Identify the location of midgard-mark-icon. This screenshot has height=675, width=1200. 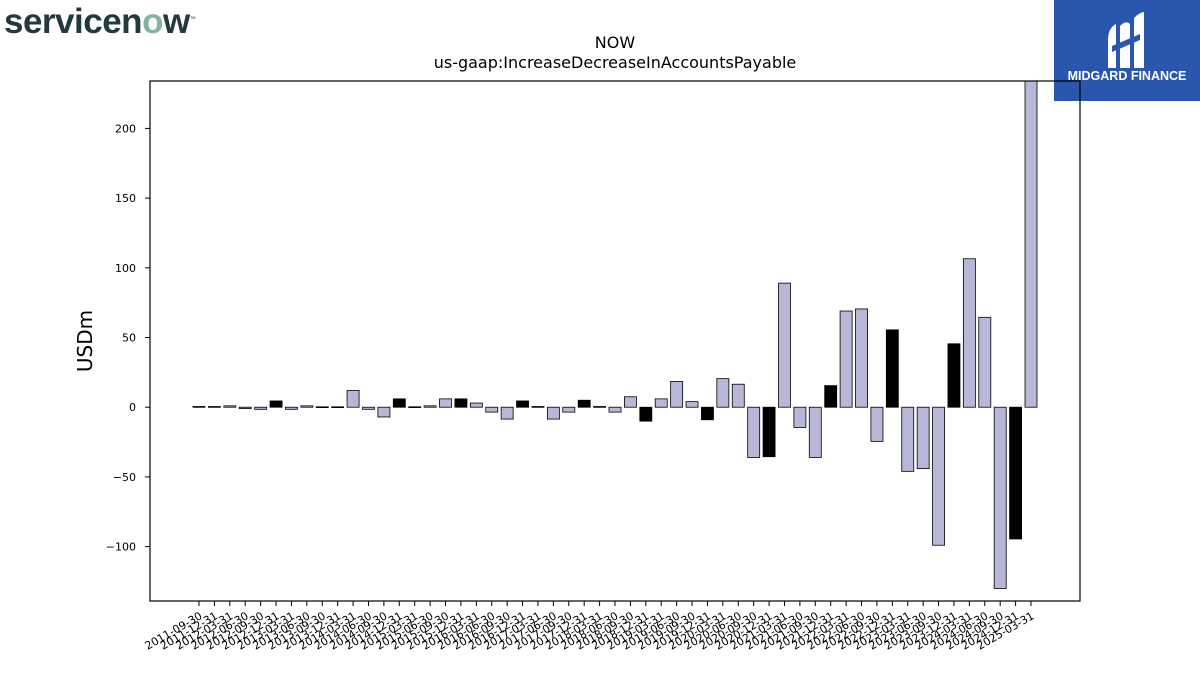
(1126, 40).